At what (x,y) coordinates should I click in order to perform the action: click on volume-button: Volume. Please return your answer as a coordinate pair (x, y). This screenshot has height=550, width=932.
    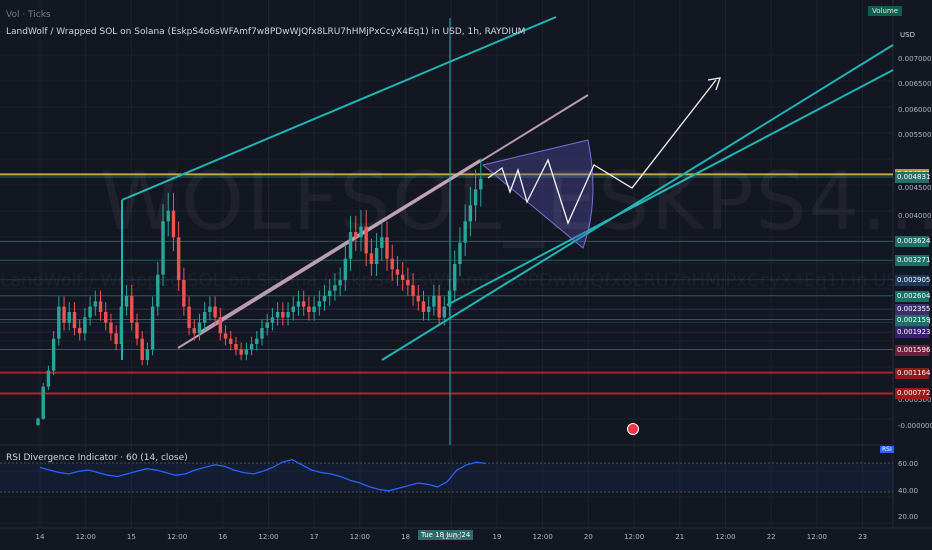
    Looking at the image, I should click on (885, 11).